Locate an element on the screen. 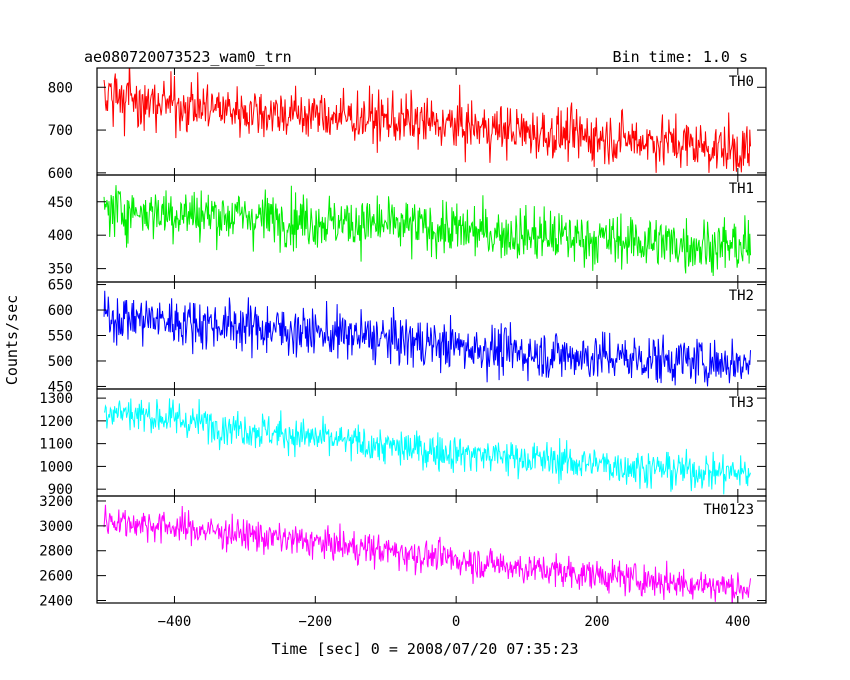 The image size is (850, 680). y-tick-label: 3200 is located at coordinates (56, 502).